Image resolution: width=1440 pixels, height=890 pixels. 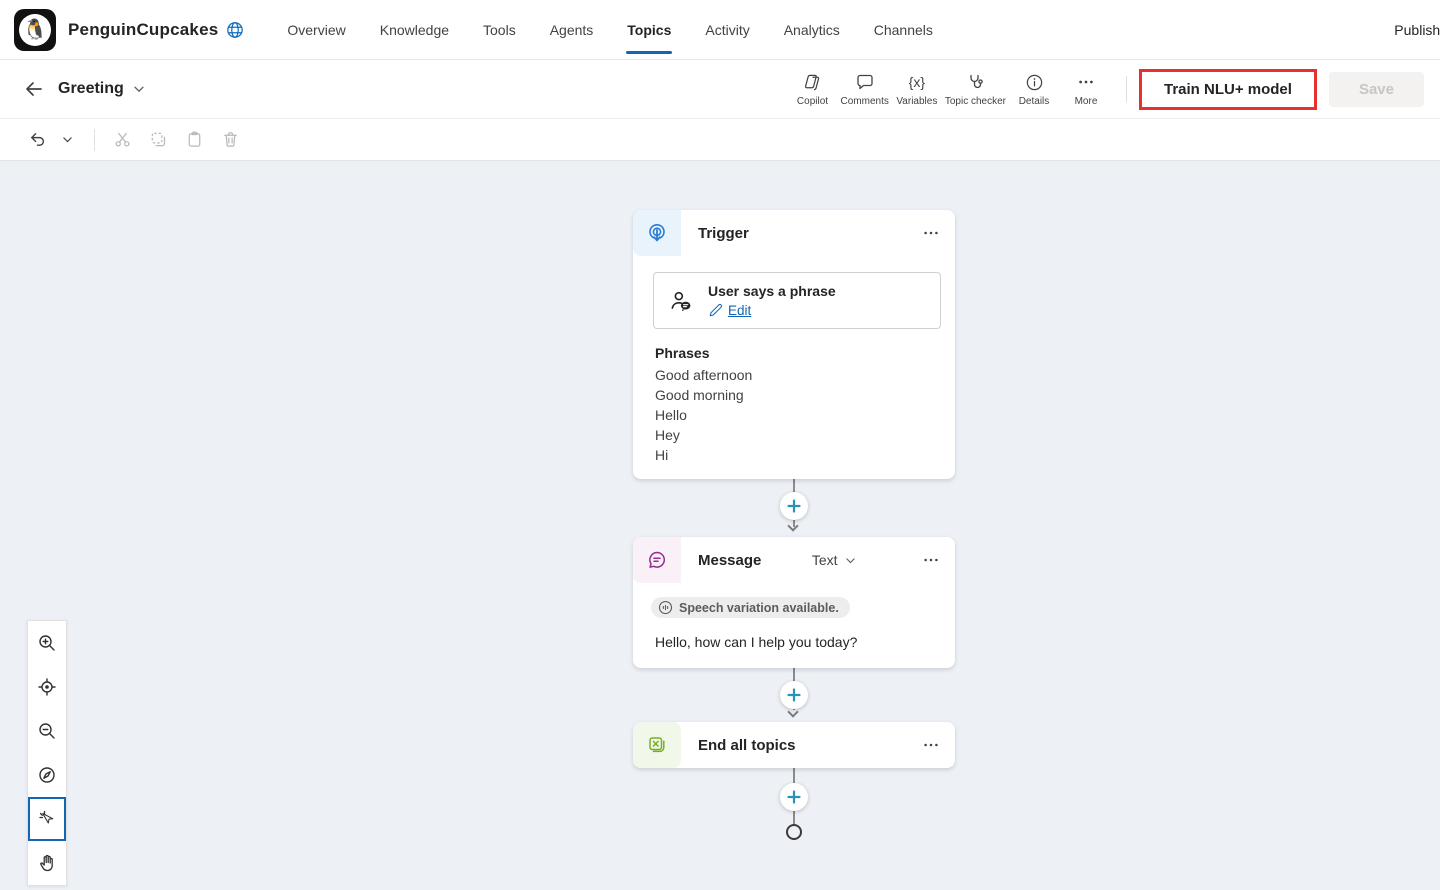 What do you see at coordinates (931, 233) in the screenshot?
I see `trigger-node-menu-button` at bounding box center [931, 233].